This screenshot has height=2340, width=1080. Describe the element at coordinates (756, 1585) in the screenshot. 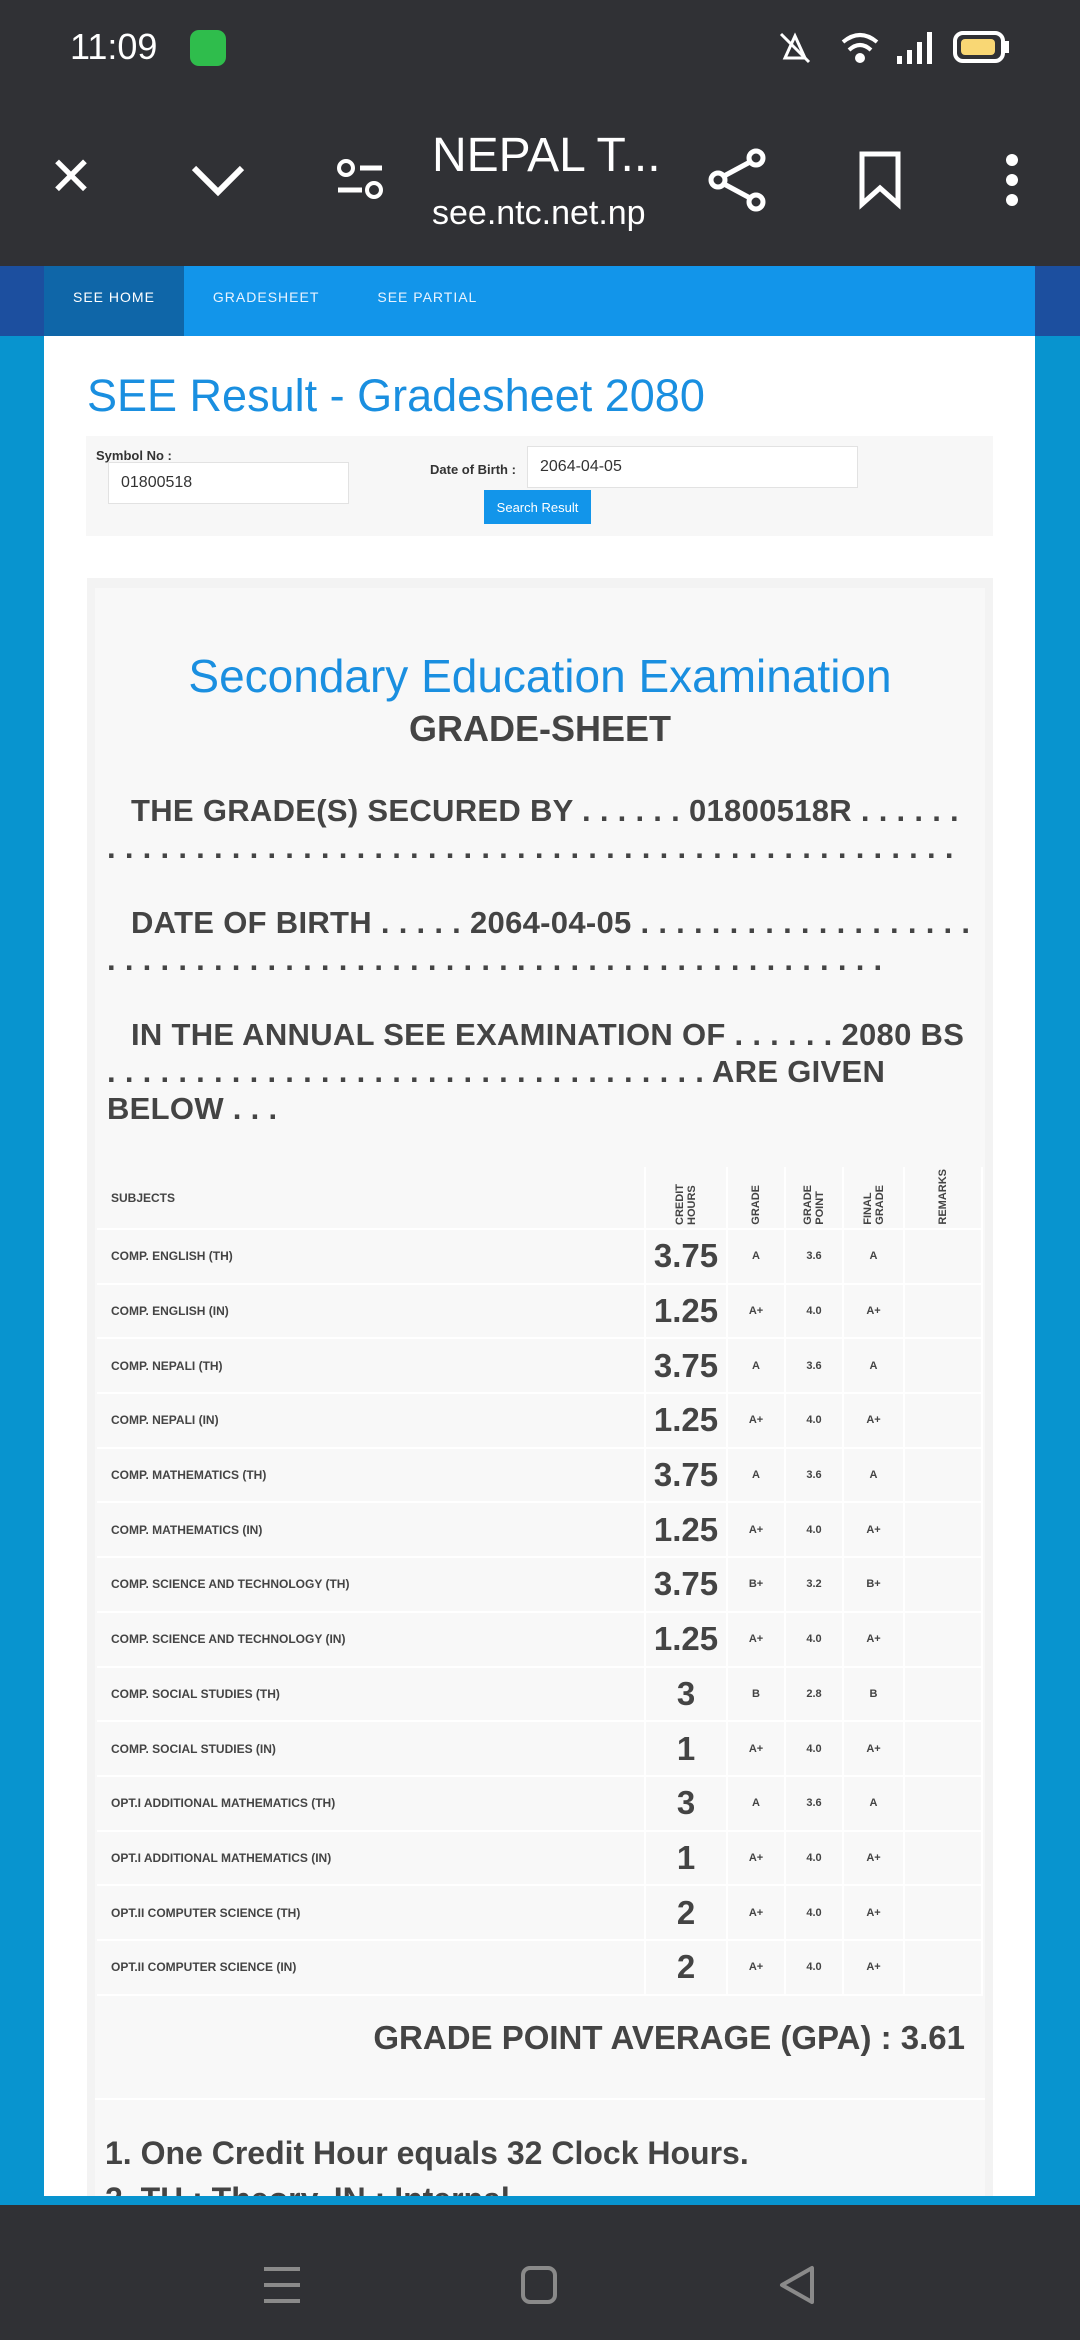

I see `cell-grade: B+` at that location.